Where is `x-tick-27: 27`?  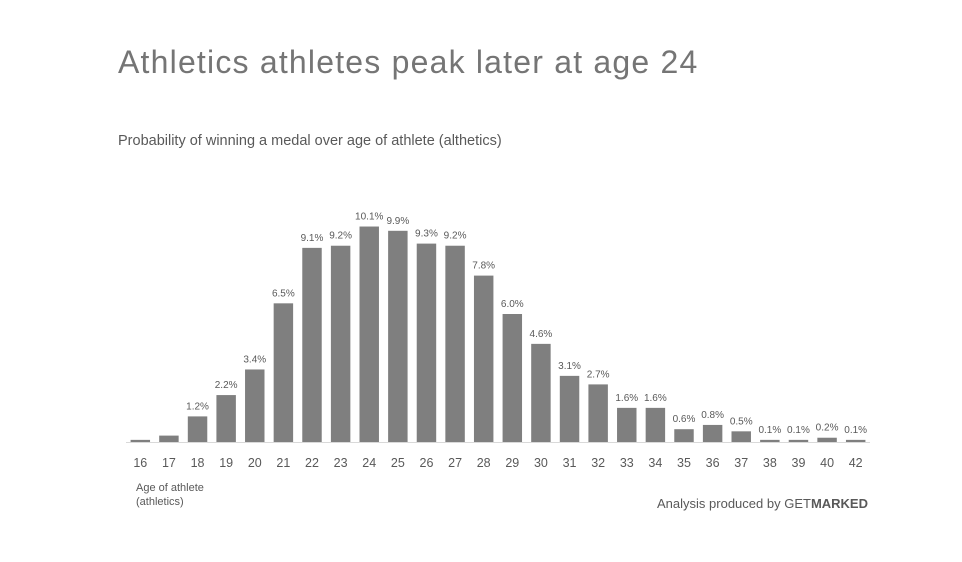 x-tick-27: 27 is located at coordinates (455, 463).